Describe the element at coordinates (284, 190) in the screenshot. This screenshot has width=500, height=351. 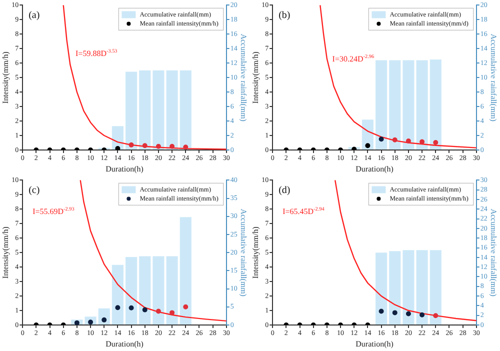
I see `annotation: (d)` at that location.